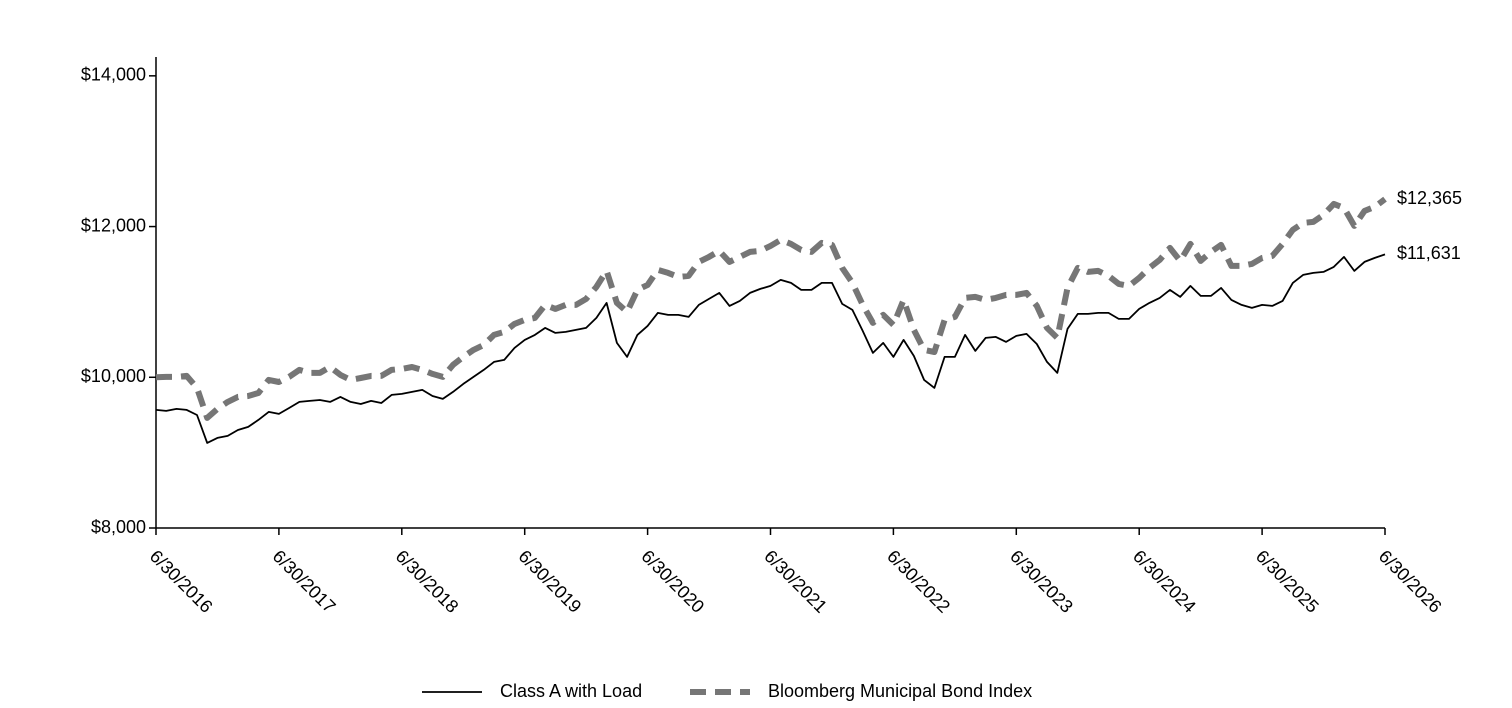 The width and height of the screenshot is (1512, 708). What do you see at coordinates (900, 691) in the screenshot?
I see `legend-label: Bloomberg Municipal Bond Index` at bounding box center [900, 691].